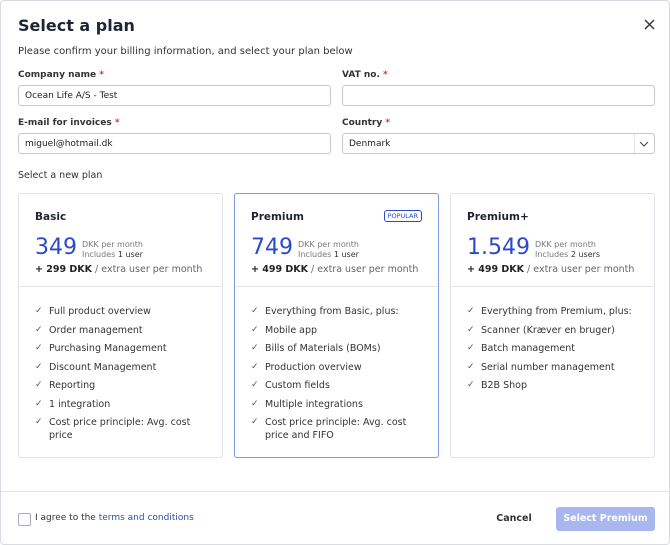 This screenshot has width=670, height=545. Describe the element at coordinates (122, 330) in the screenshot. I see `feature: Order management` at that location.